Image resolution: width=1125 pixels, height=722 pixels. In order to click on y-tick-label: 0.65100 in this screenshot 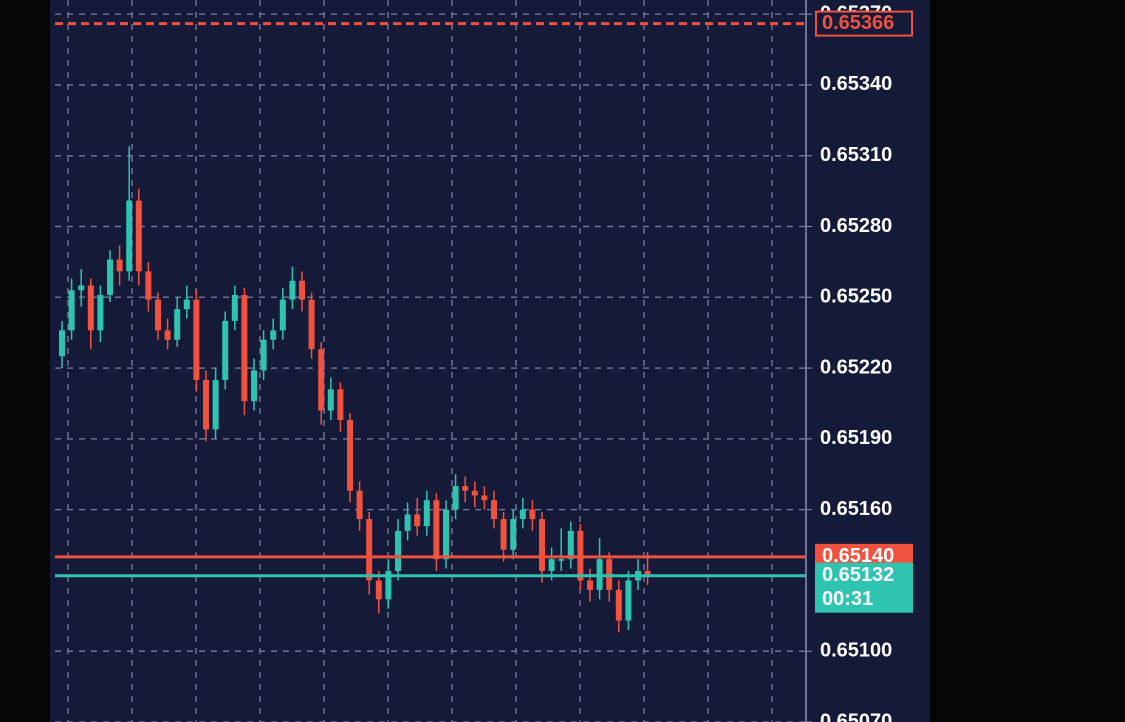, I will do `click(856, 650)`.